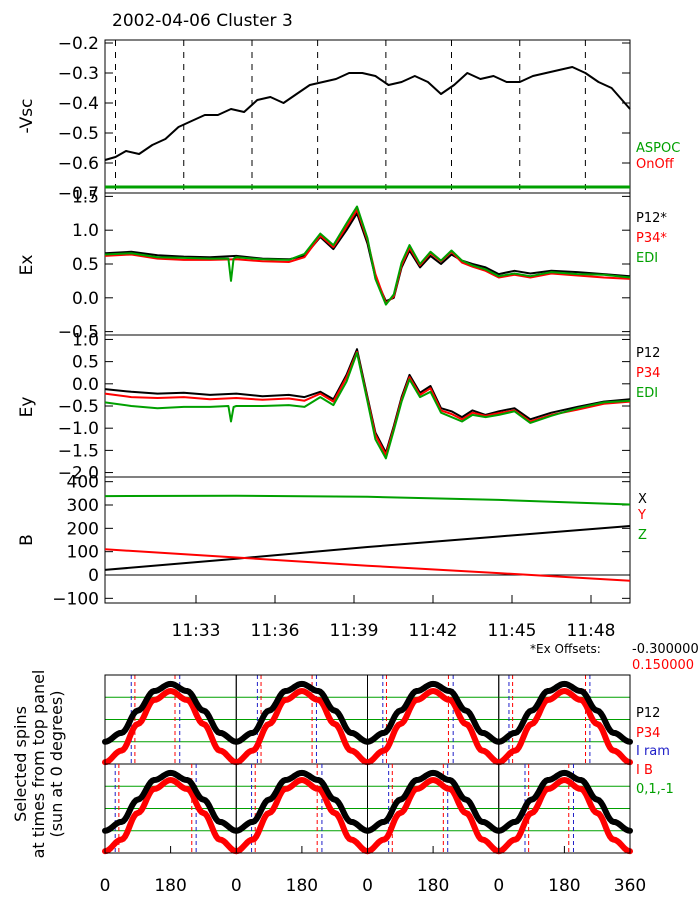 The width and height of the screenshot is (700, 900). I want to click on ex-frame, so click(367, 264).